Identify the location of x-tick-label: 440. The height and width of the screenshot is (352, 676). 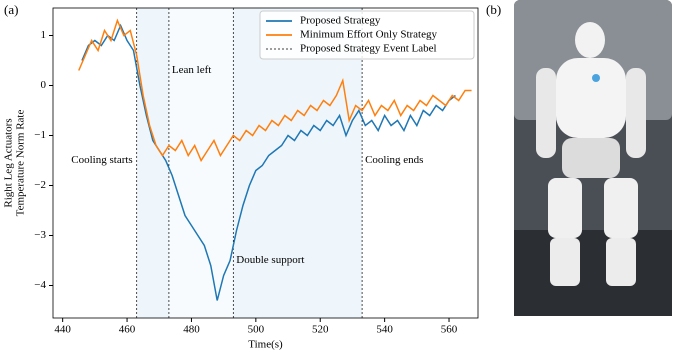
(62, 330).